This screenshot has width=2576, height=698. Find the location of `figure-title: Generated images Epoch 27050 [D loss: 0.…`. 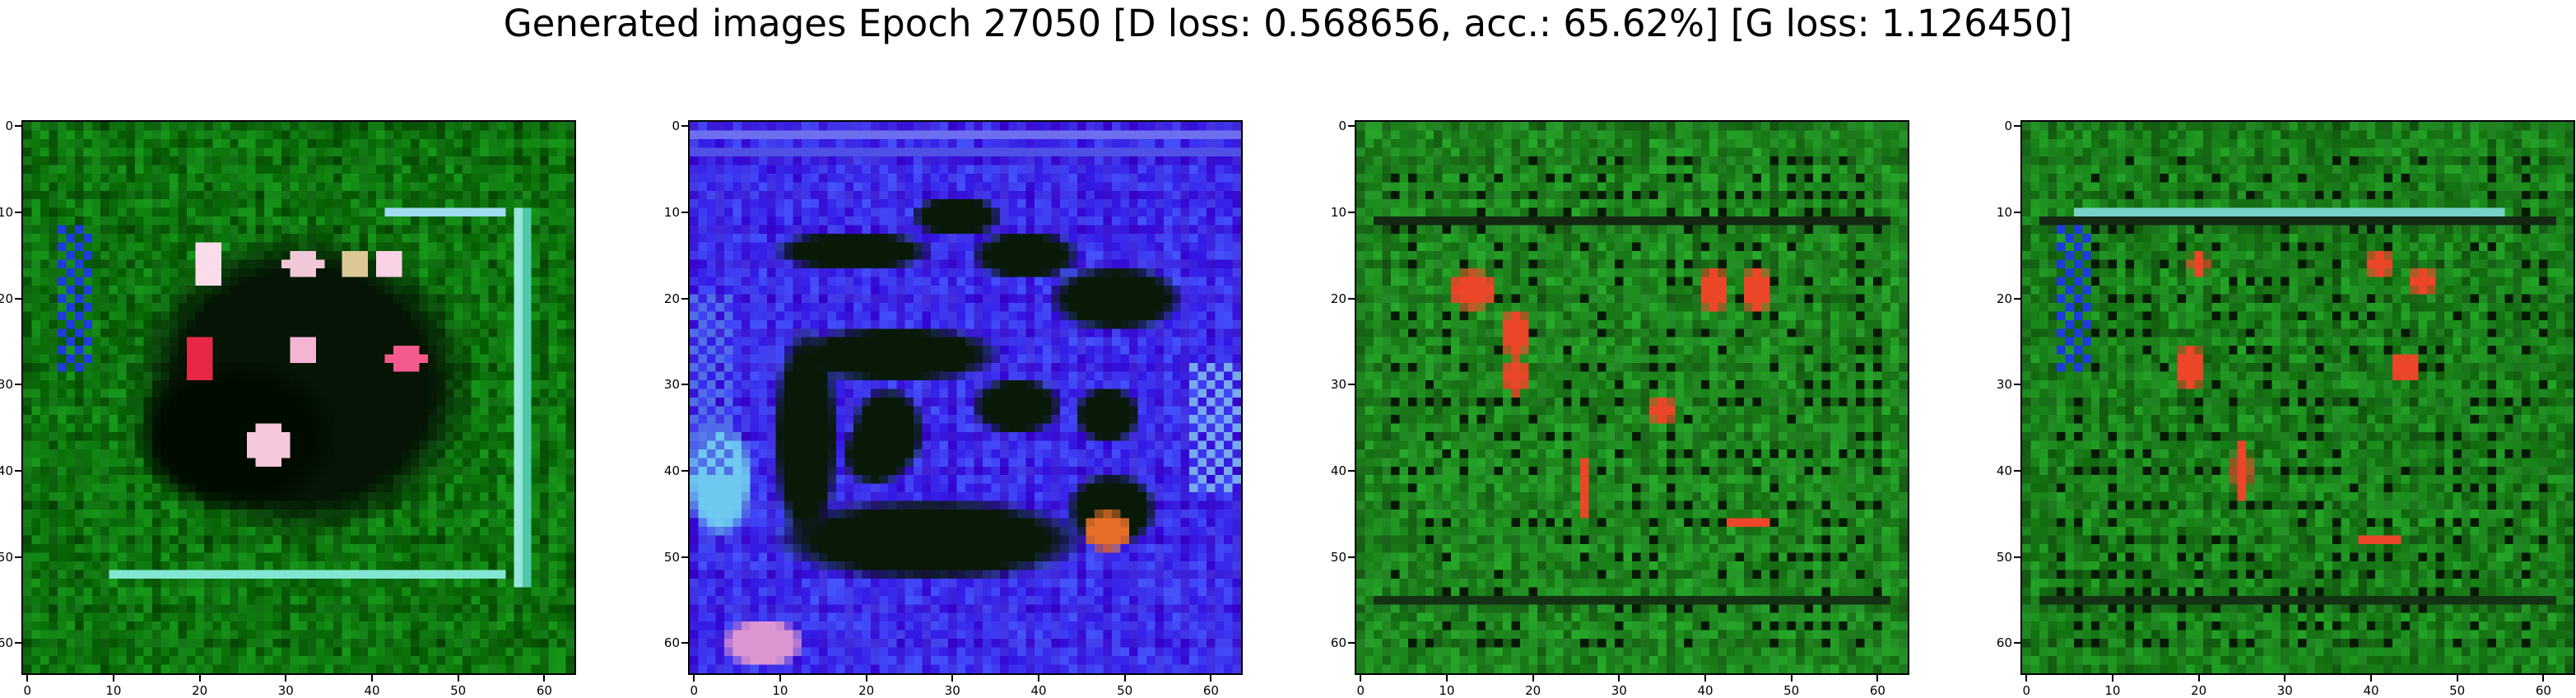

figure-title: Generated images Epoch 27050 [D loss: 0.… is located at coordinates (1288, 23).